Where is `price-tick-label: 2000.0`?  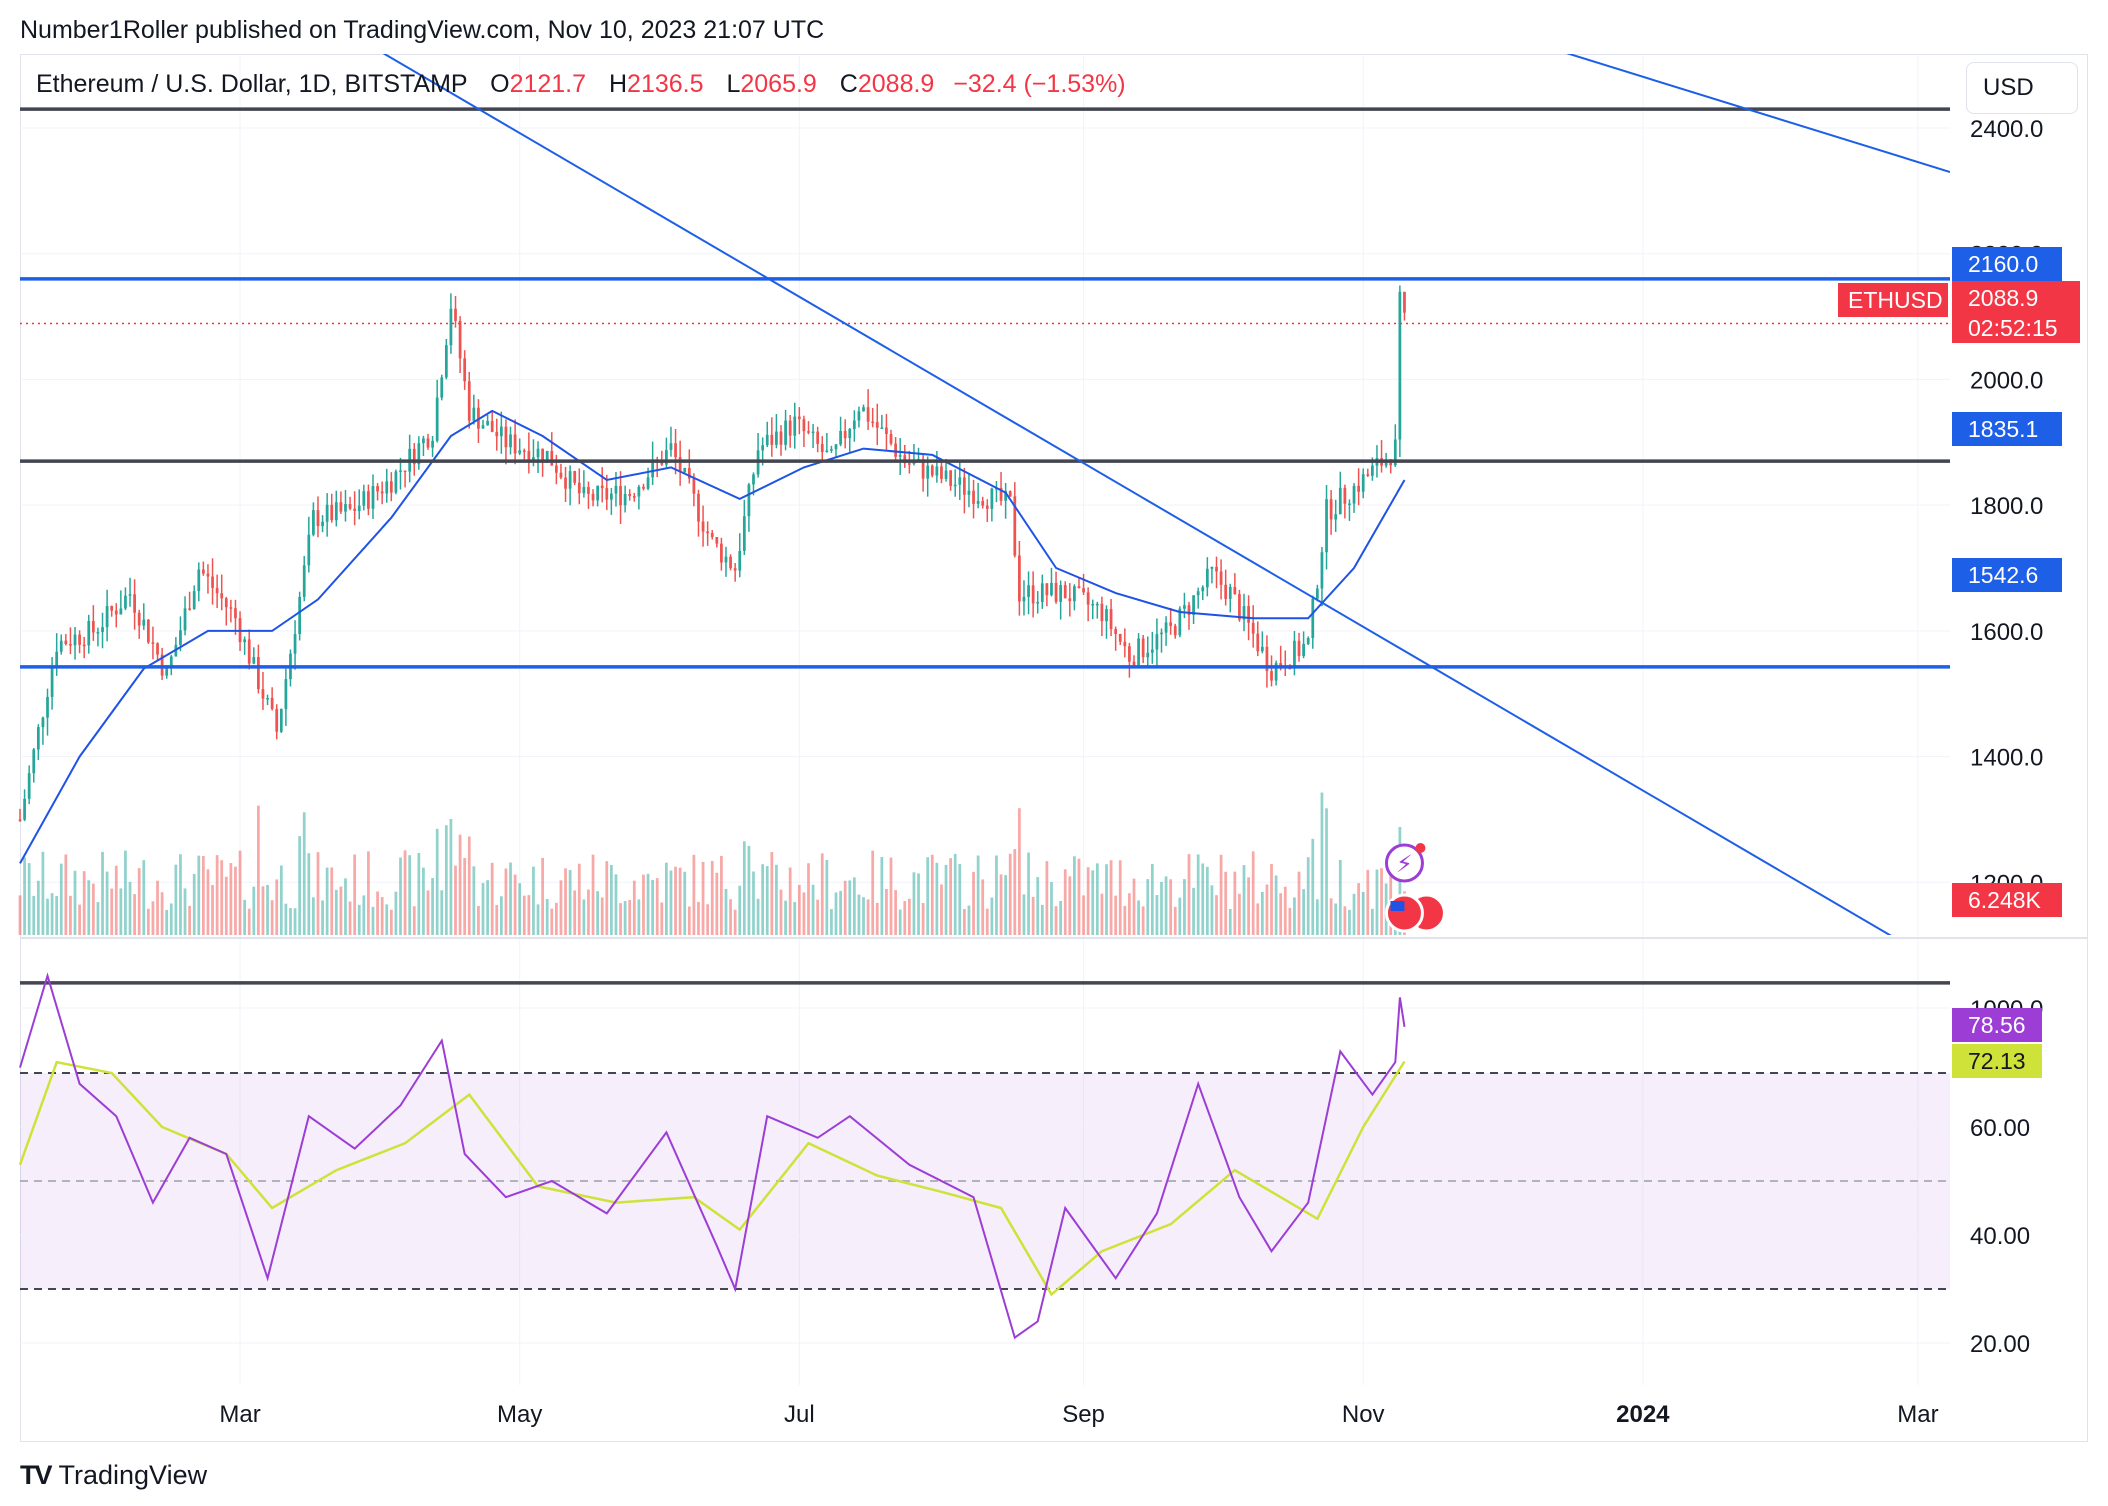
price-tick-label: 2000.0 is located at coordinates (2006, 380).